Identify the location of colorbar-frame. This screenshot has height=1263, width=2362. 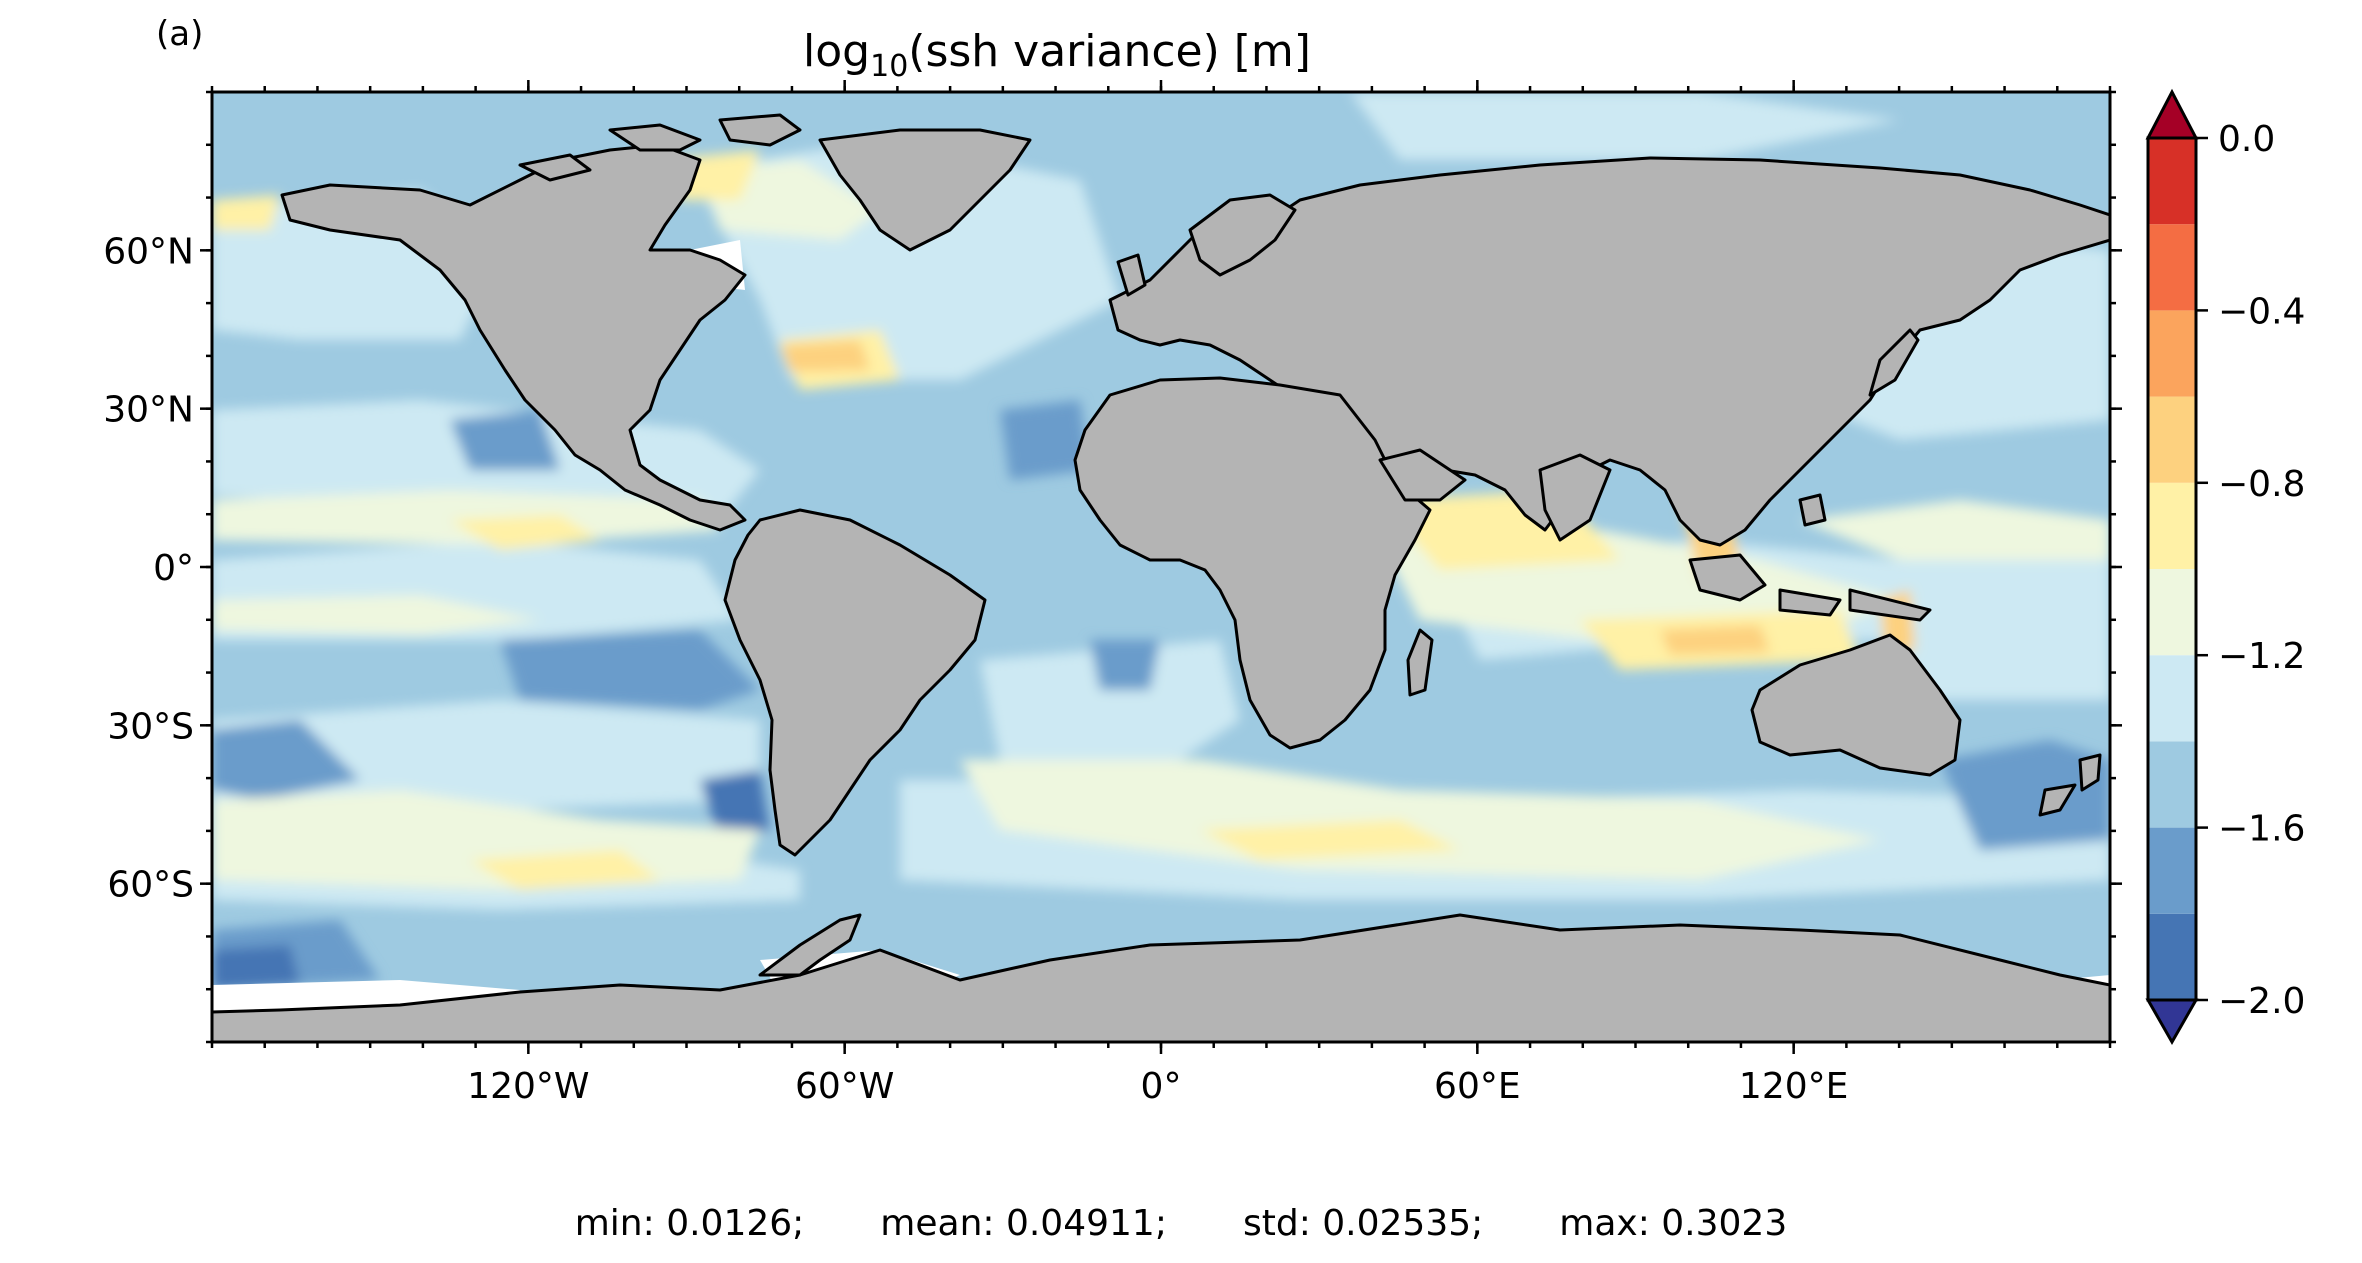
(2172, 569).